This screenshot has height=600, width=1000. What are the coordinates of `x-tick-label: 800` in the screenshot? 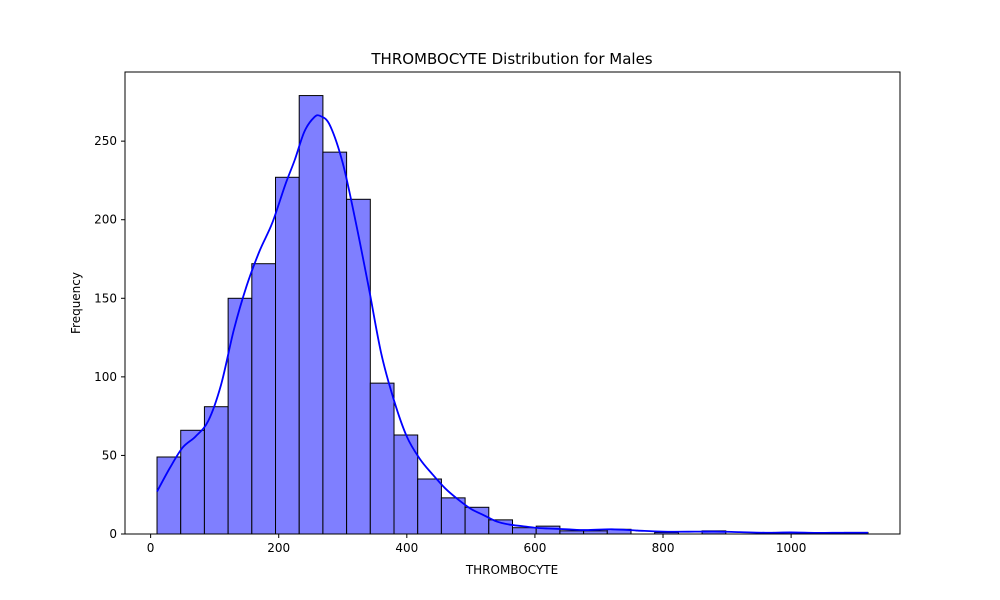 It's located at (663, 548).